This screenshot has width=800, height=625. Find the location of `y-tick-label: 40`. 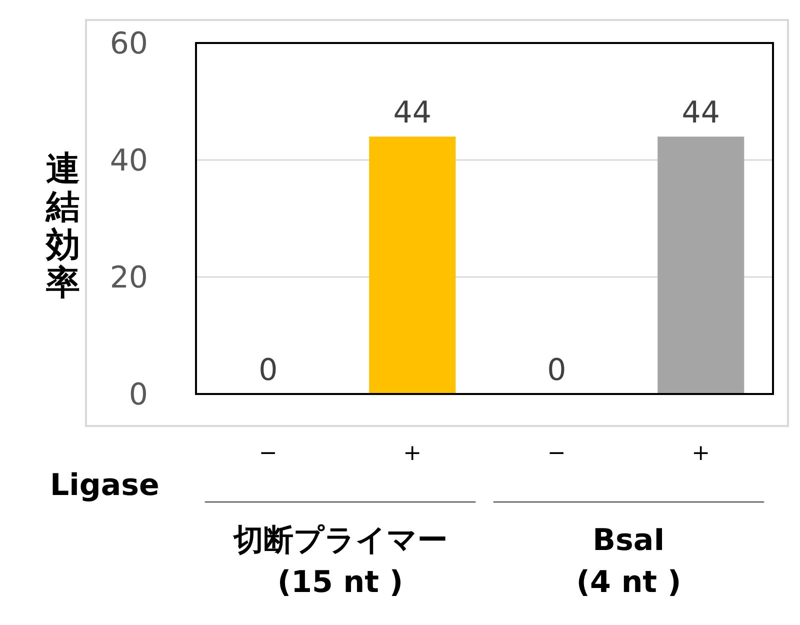

y-tick-label: 40 is located at coordinates (129, 161).